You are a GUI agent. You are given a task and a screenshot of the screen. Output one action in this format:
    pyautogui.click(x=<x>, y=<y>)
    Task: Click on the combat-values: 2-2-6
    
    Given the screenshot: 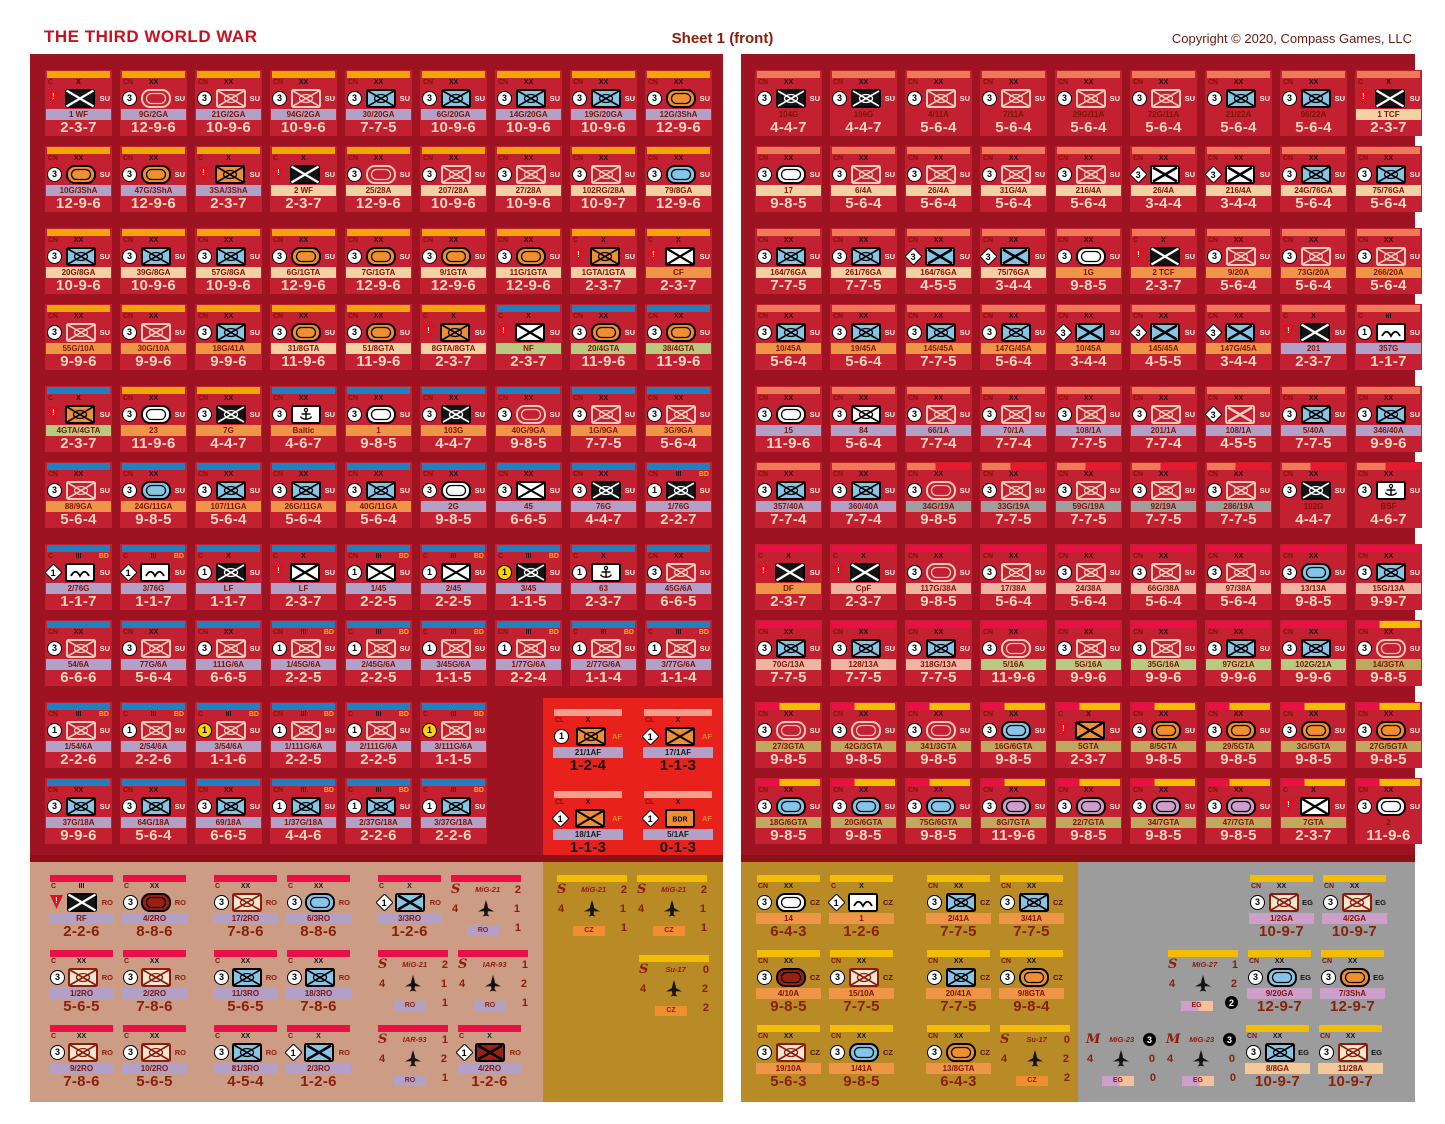 What is the action you would take?
    pyautogui.click(x=153, y=759)
    